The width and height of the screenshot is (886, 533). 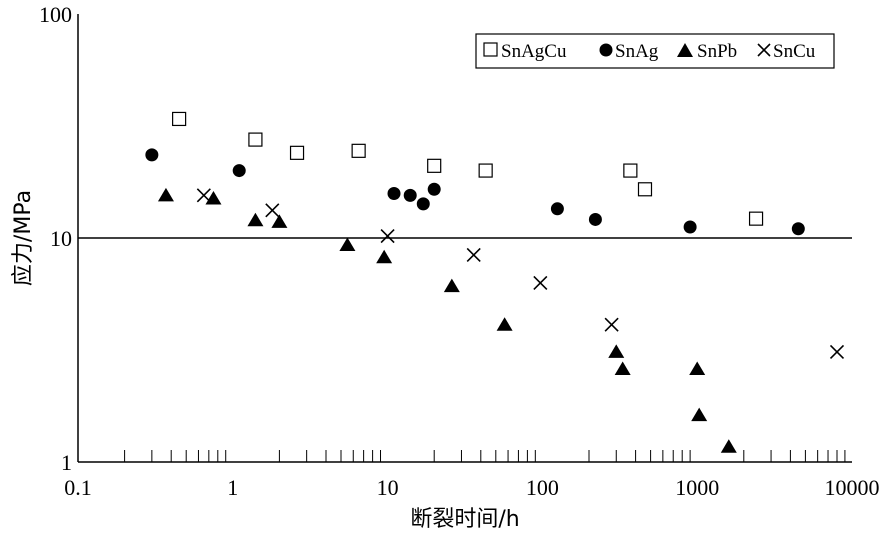 I want to click on x-axis-title: 断裂时间/h, so click(x=464, y=519).